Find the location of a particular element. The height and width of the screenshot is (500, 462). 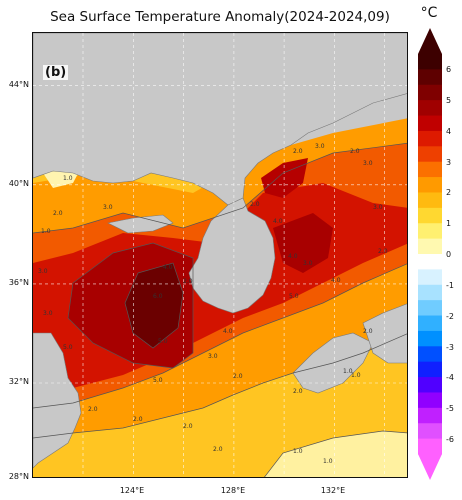

colorbar-tick-label: 4 is located at coordinates (449, 131).